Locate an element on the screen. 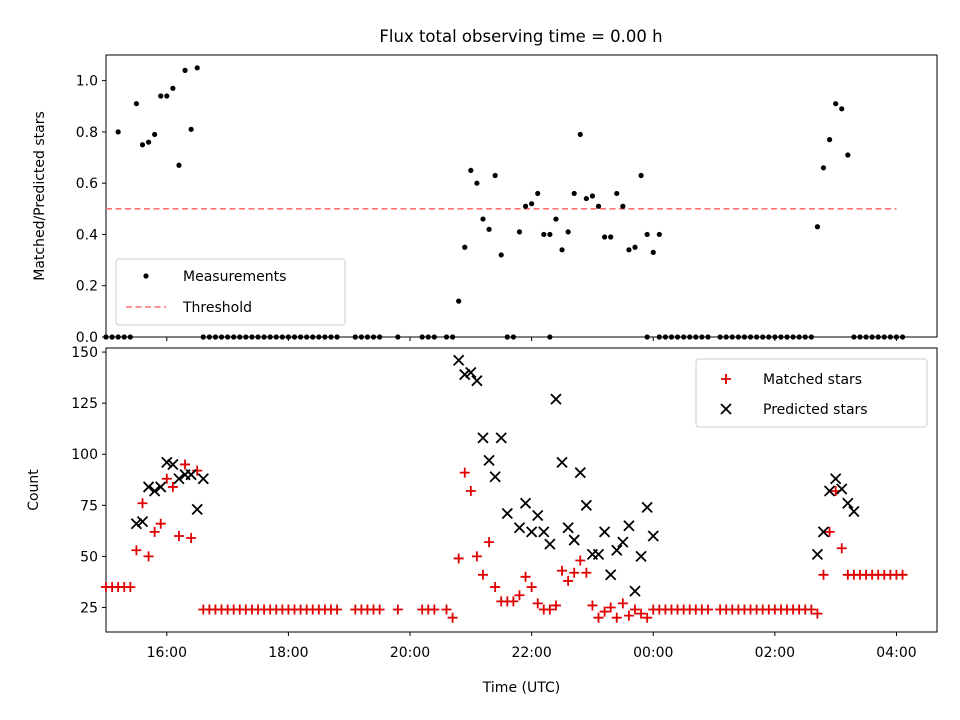 The width and height of the screenshot is (960, 720). x-tick-label: 16:00 is located at coordinates (167, 653).